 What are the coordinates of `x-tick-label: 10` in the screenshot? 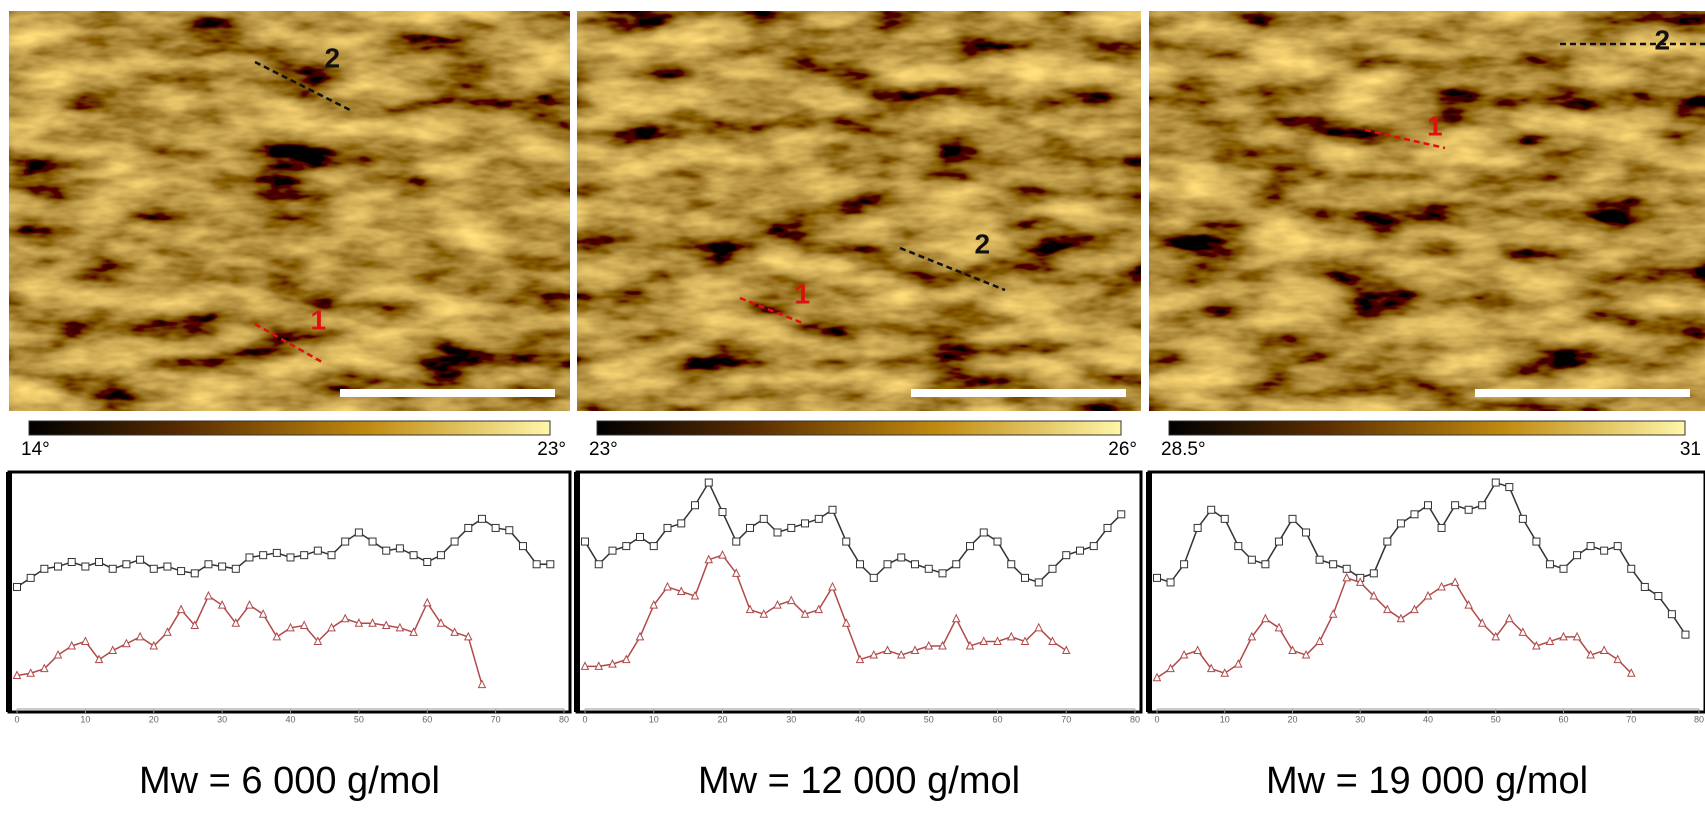 It's located at (1225, 719).